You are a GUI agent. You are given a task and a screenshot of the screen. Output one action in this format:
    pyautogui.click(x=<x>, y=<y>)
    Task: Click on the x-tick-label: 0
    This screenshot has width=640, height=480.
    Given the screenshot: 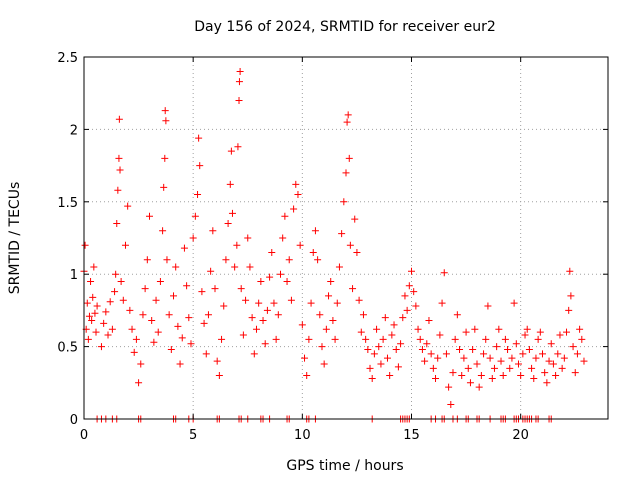 What is the action you would take?
    pyautogui.click(x=84, y=435)
    